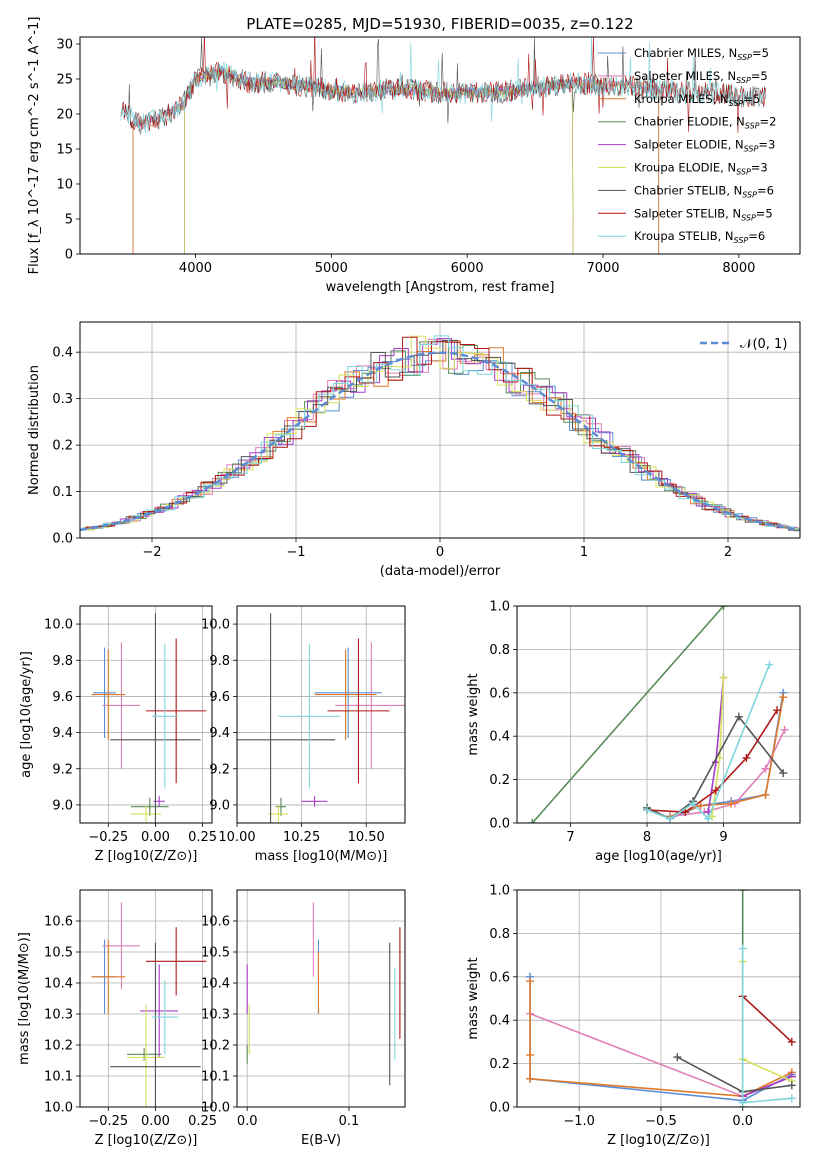  Describe the element at coordinates (445, 434) in the screenshot. I see `histogram-series` at that location.